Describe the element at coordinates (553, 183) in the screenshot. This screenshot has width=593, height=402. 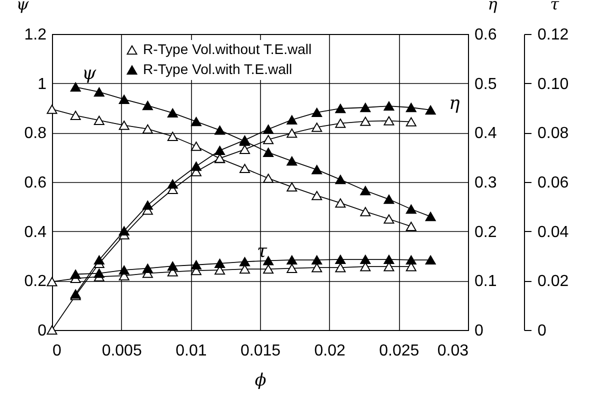
I see `y3-tick-label: 0.06` at that location.